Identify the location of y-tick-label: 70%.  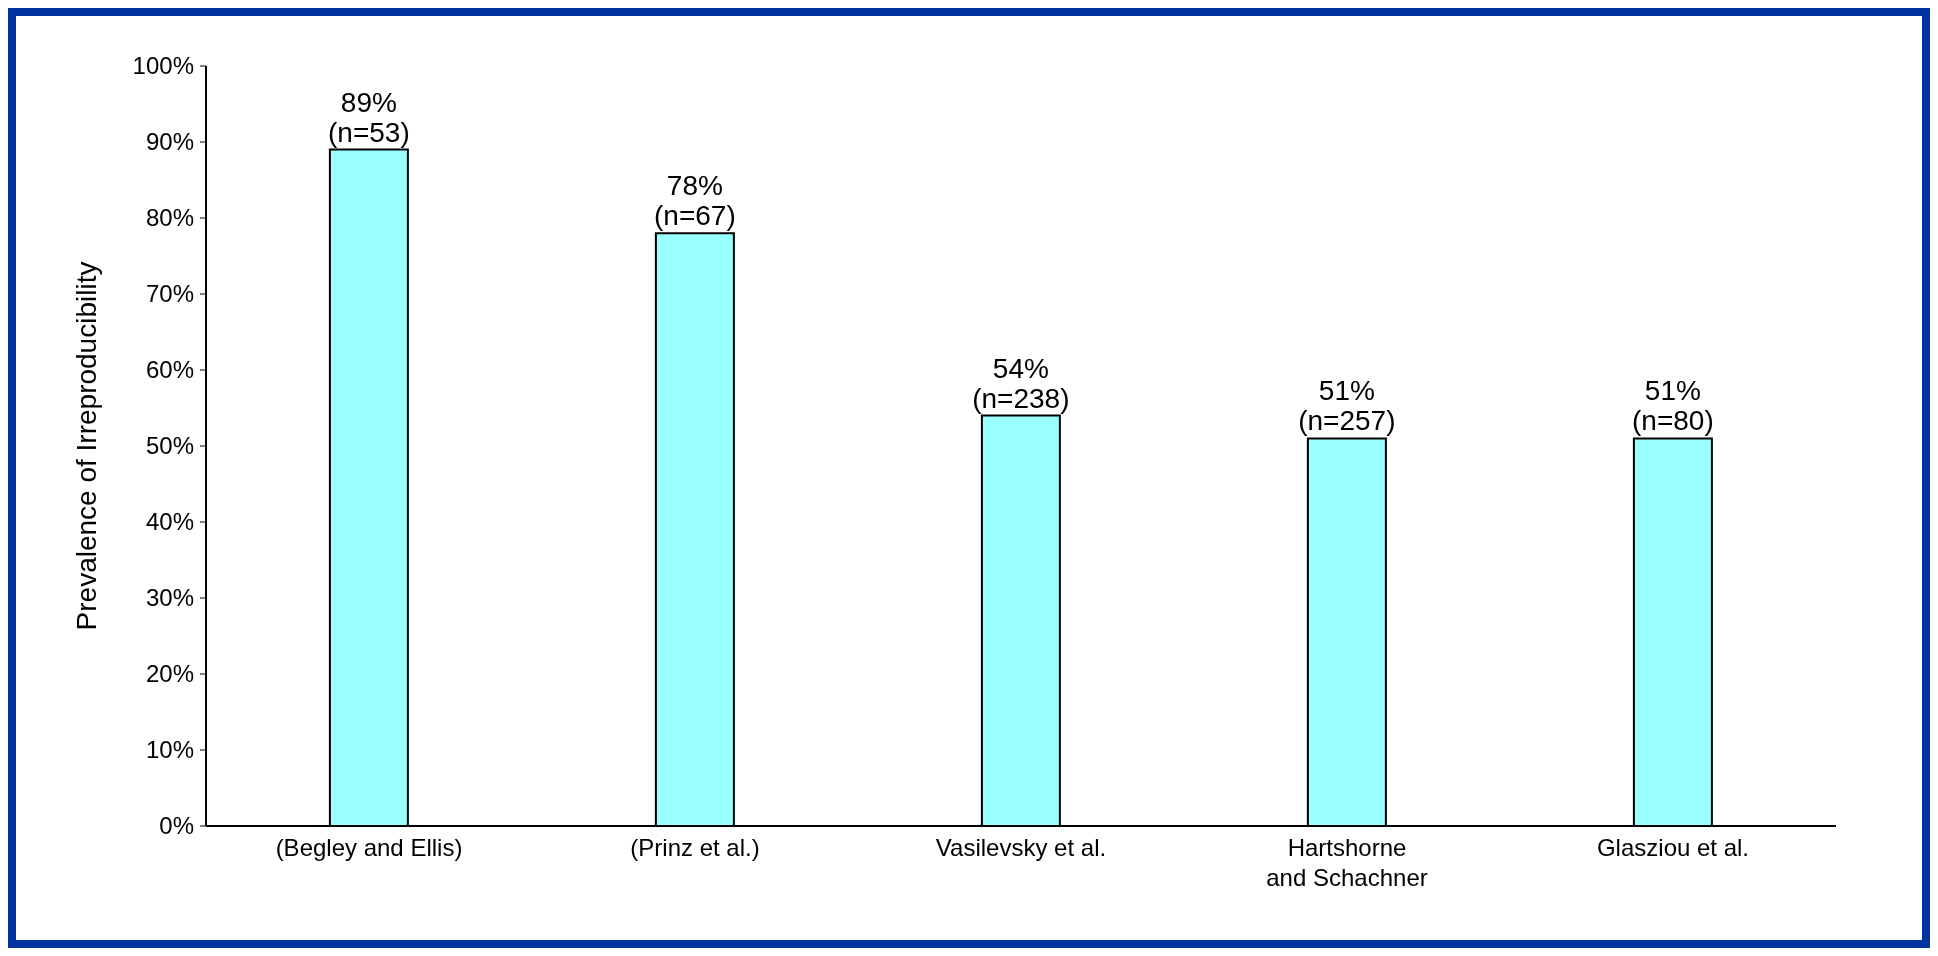
(169, 293).